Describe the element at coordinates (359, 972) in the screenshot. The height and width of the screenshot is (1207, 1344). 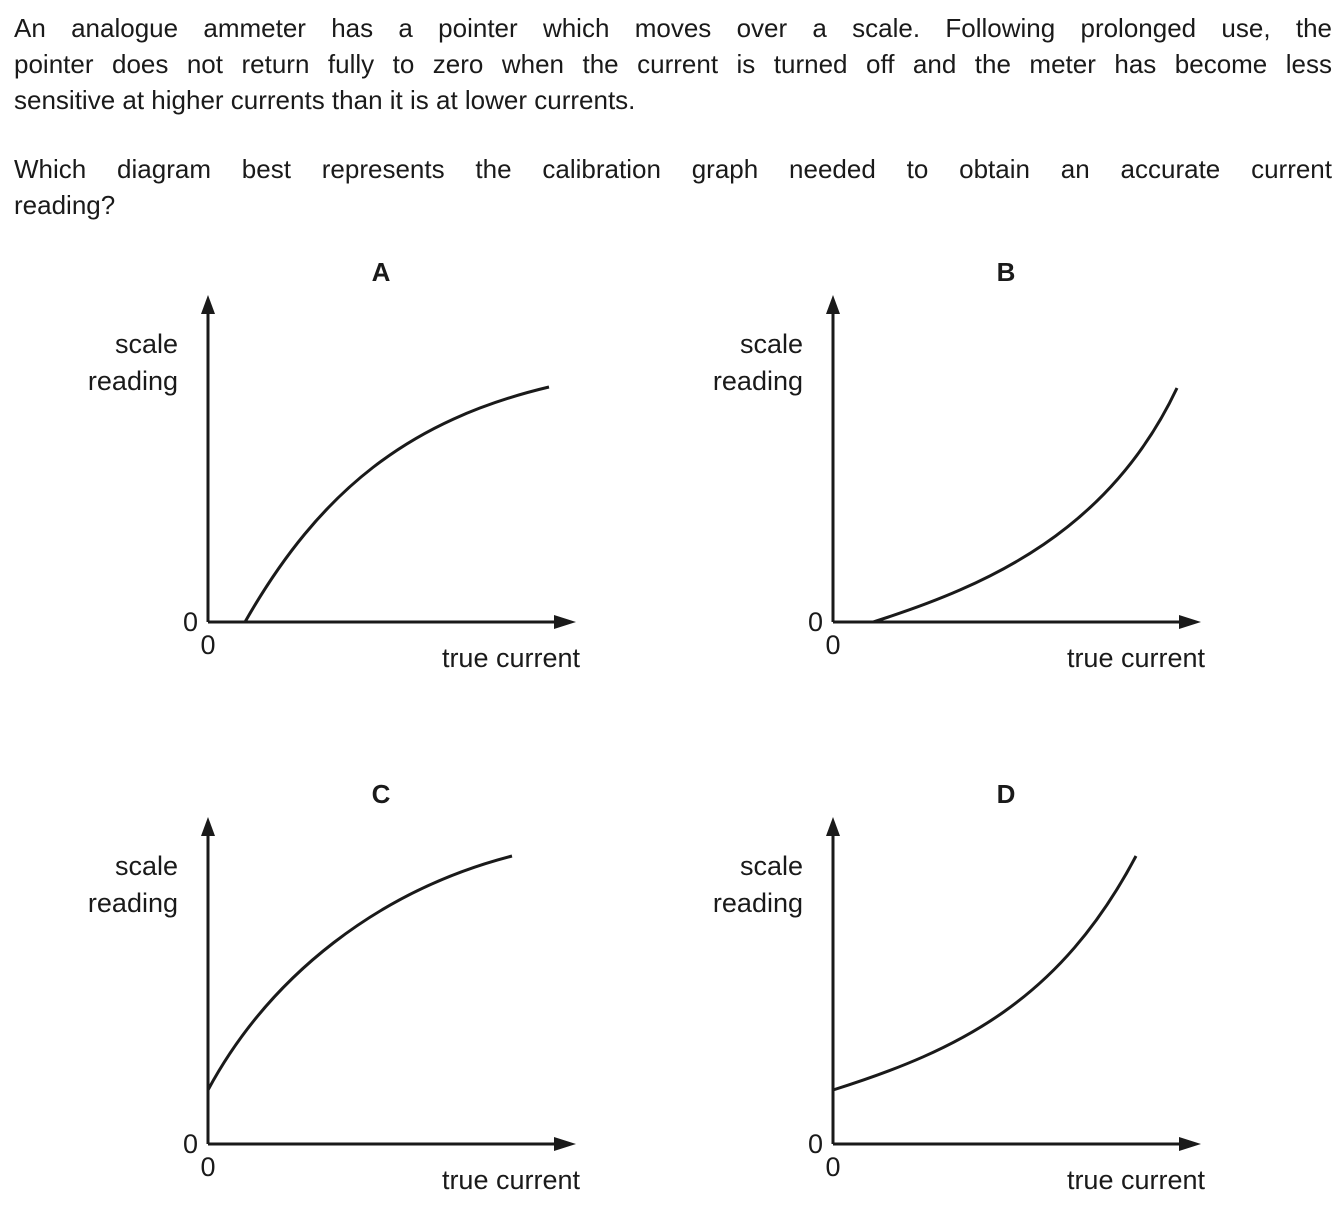
I see `option-c-curve` at that location.